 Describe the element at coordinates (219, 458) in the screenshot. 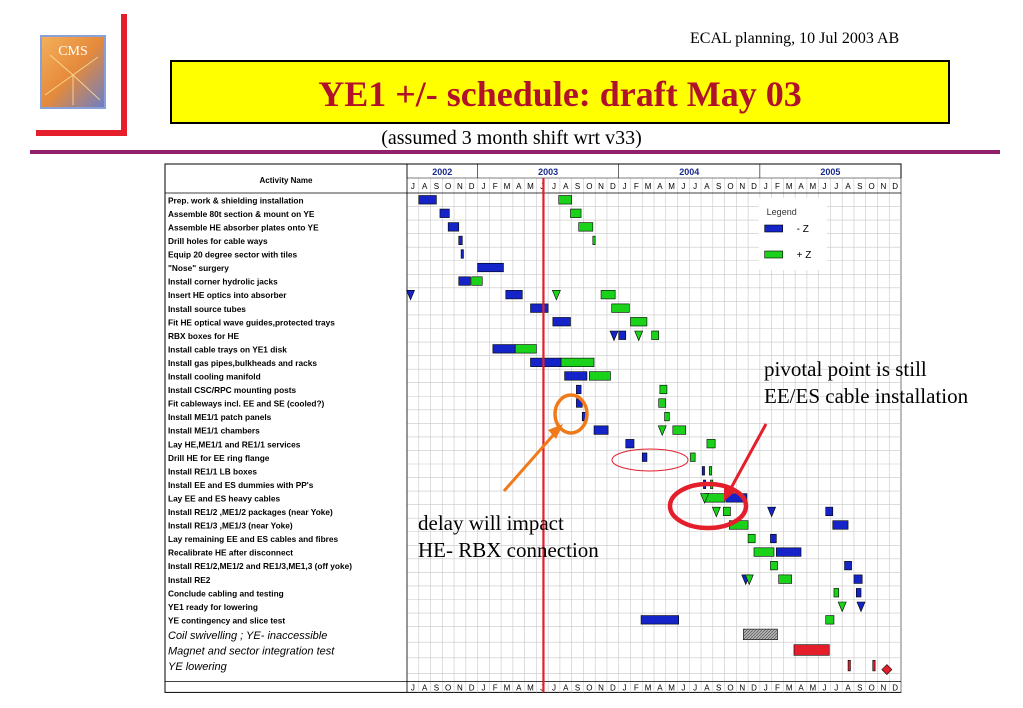

I see `activity-label: Drill HE for EE ring flange` at that location.